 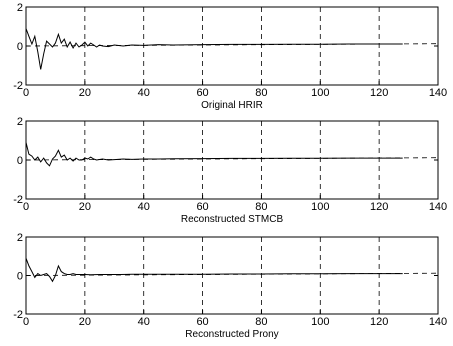 I want to click on subplot-xlabel: Reconstructed Prony, so click(x=231, y=334).